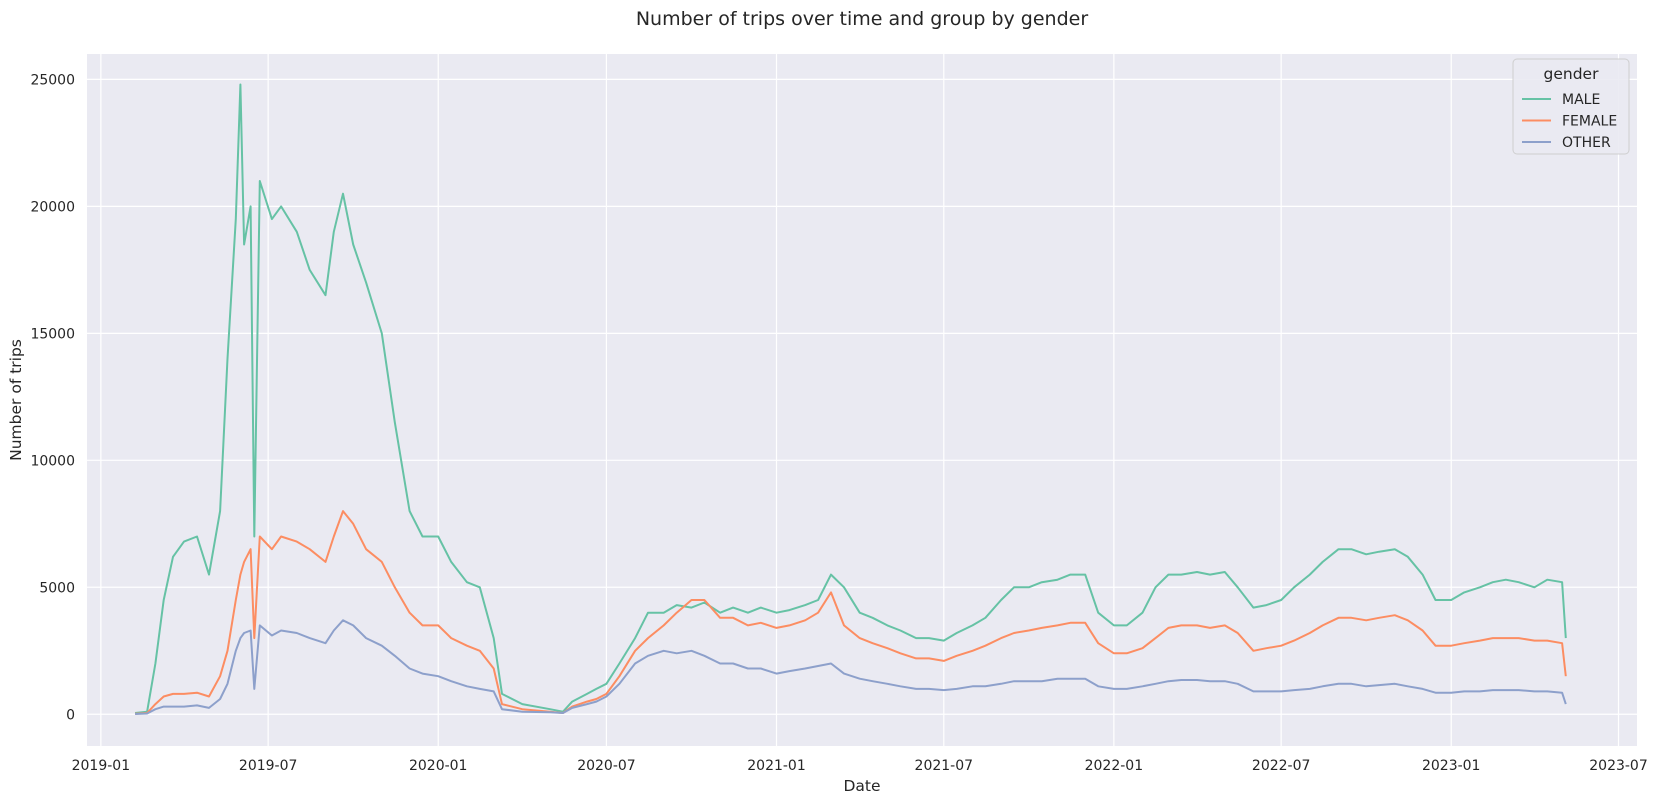 This screenshot has height=803, width=1660. What do you see at coordinates (776, 766) in the screenshot?
I see `x-tick-label: 2021-01` at bounding box center [776, 766].